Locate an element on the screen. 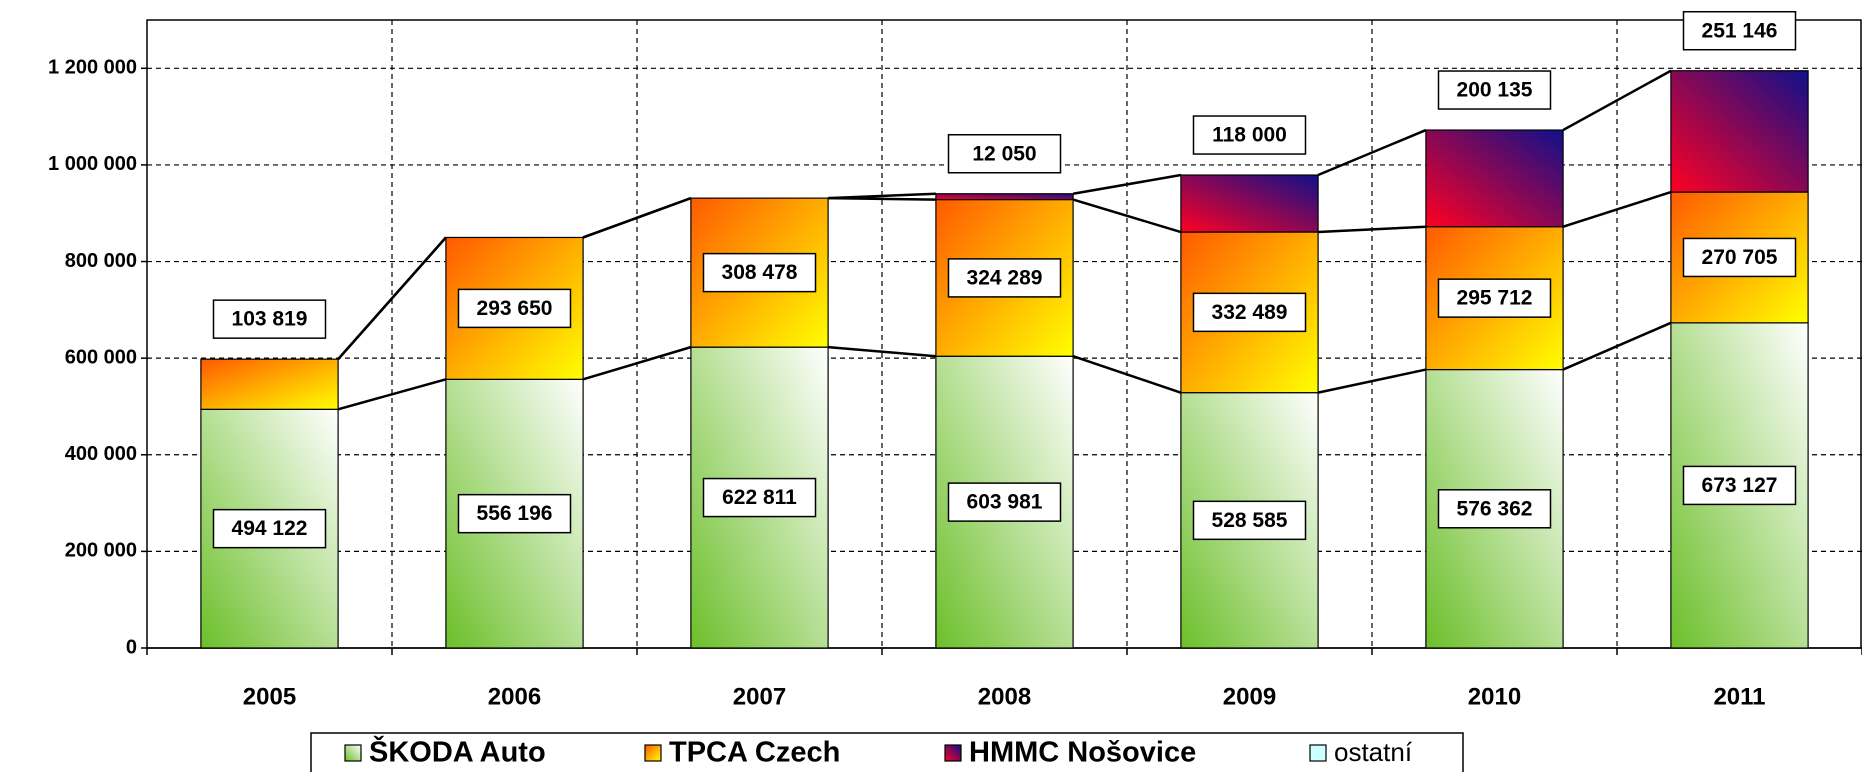 The height and width of the screenshot is (772, 1862). value-label: 576 362 is located at coordinates (1495, 508).